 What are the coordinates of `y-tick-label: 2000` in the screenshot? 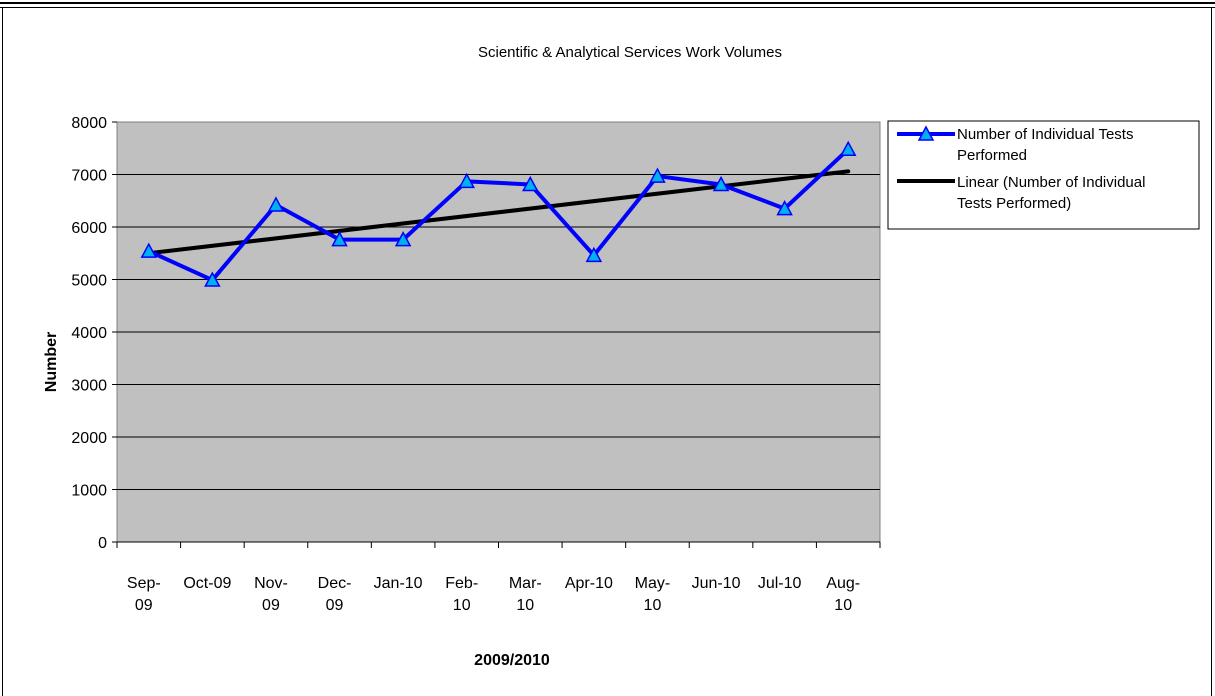 It's located at (89, 438).